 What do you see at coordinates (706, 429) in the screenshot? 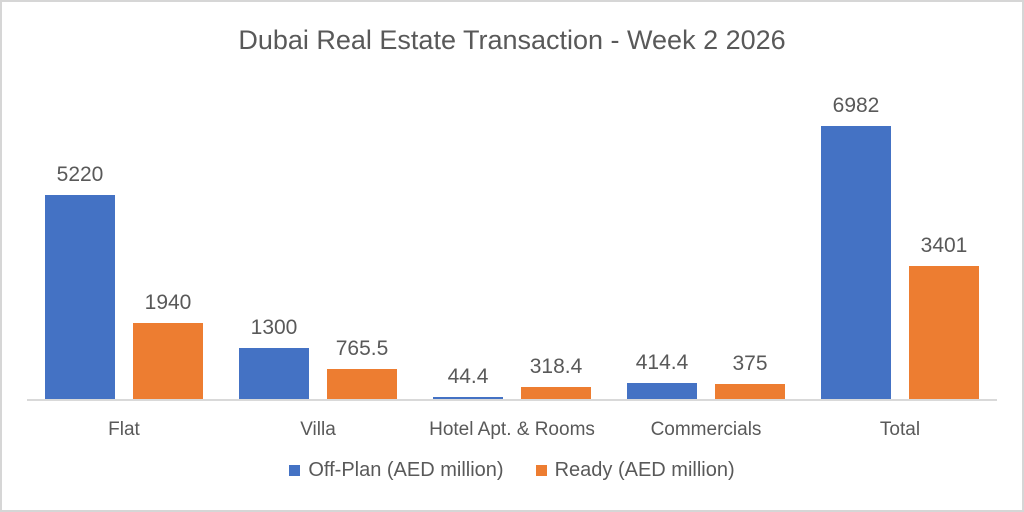
I see `category-label-commercials: Commercials` at bounding box center [706, 429].